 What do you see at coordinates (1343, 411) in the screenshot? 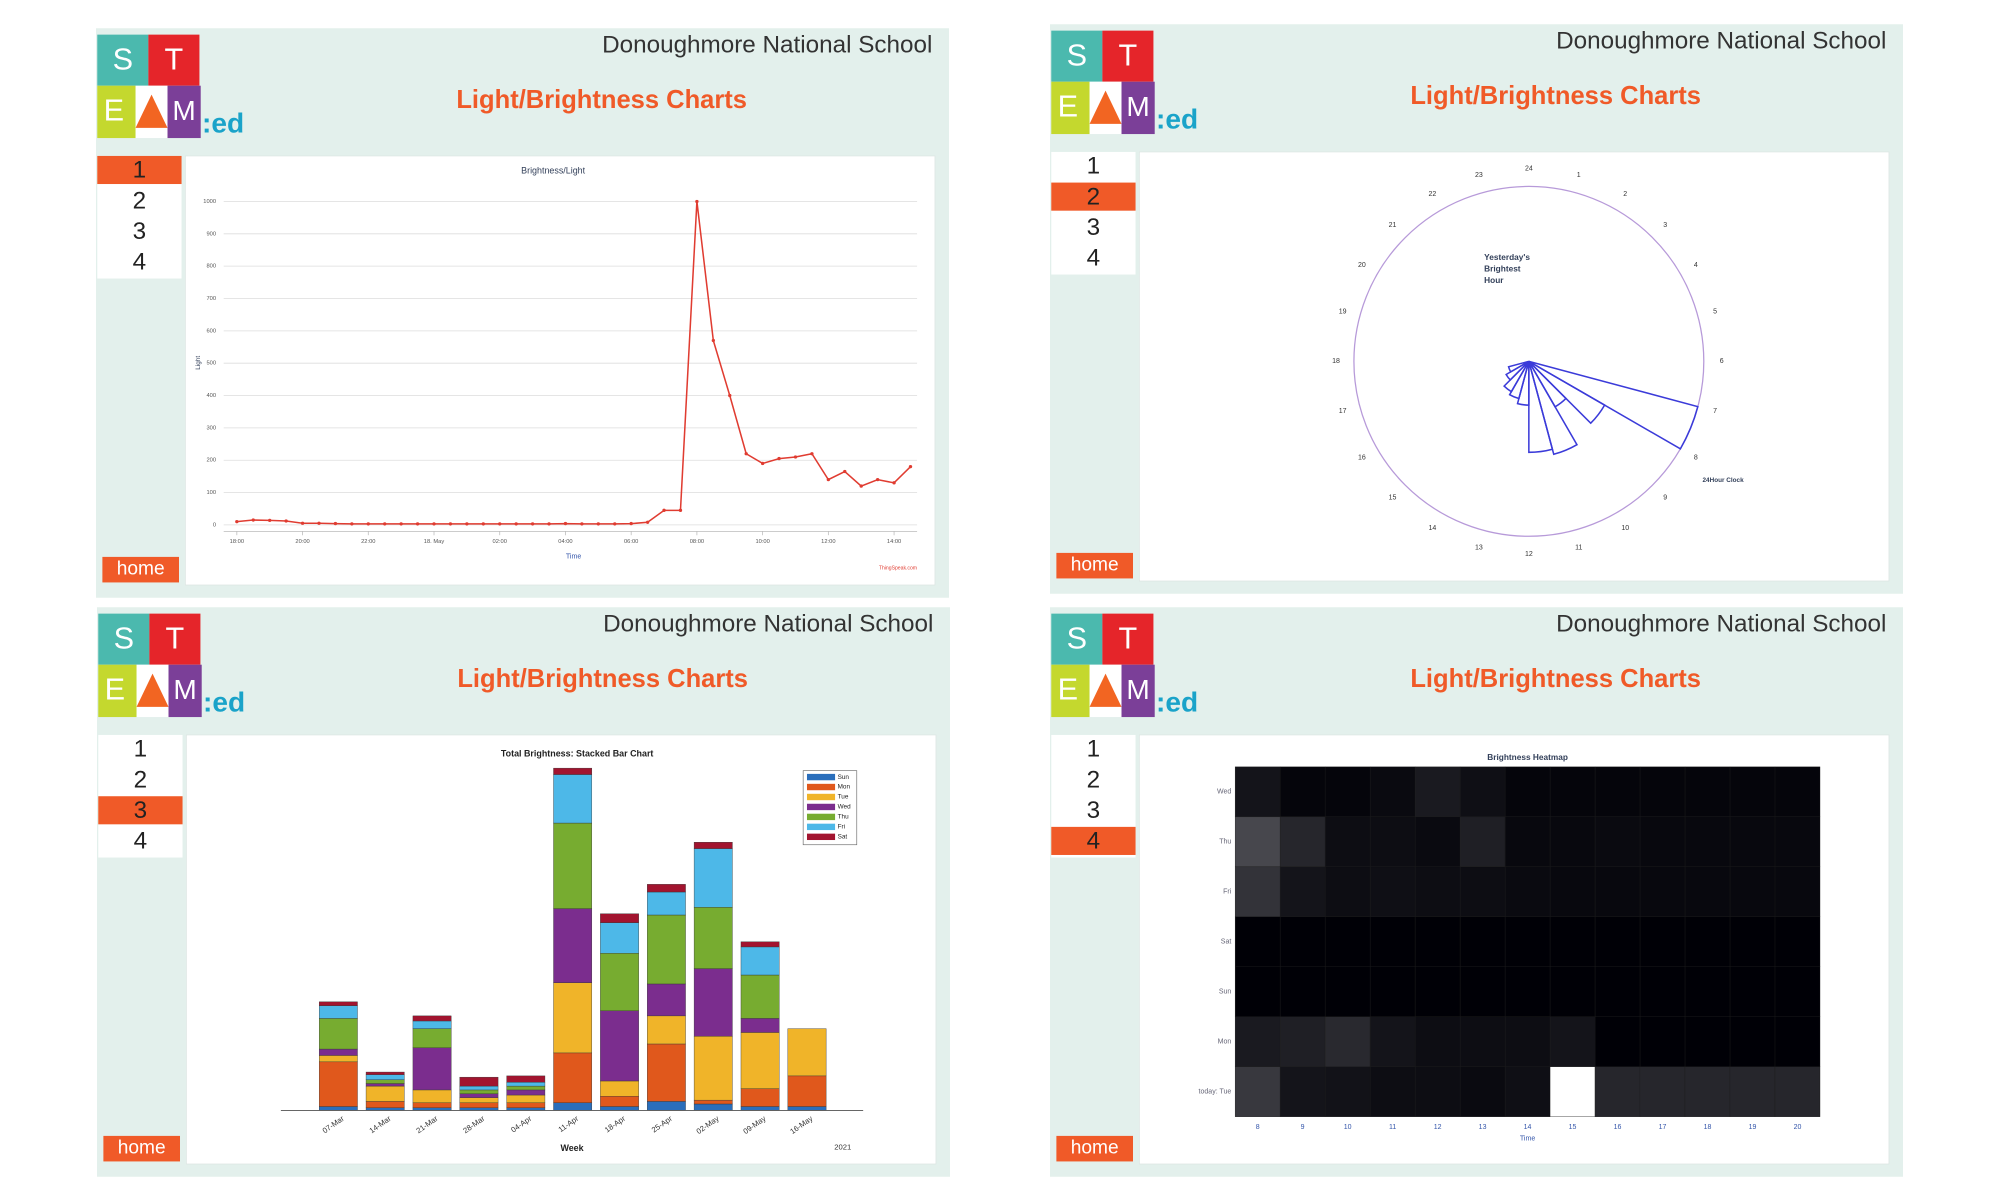
I see `hour-label: 17` at bounding box center [1343, 411].